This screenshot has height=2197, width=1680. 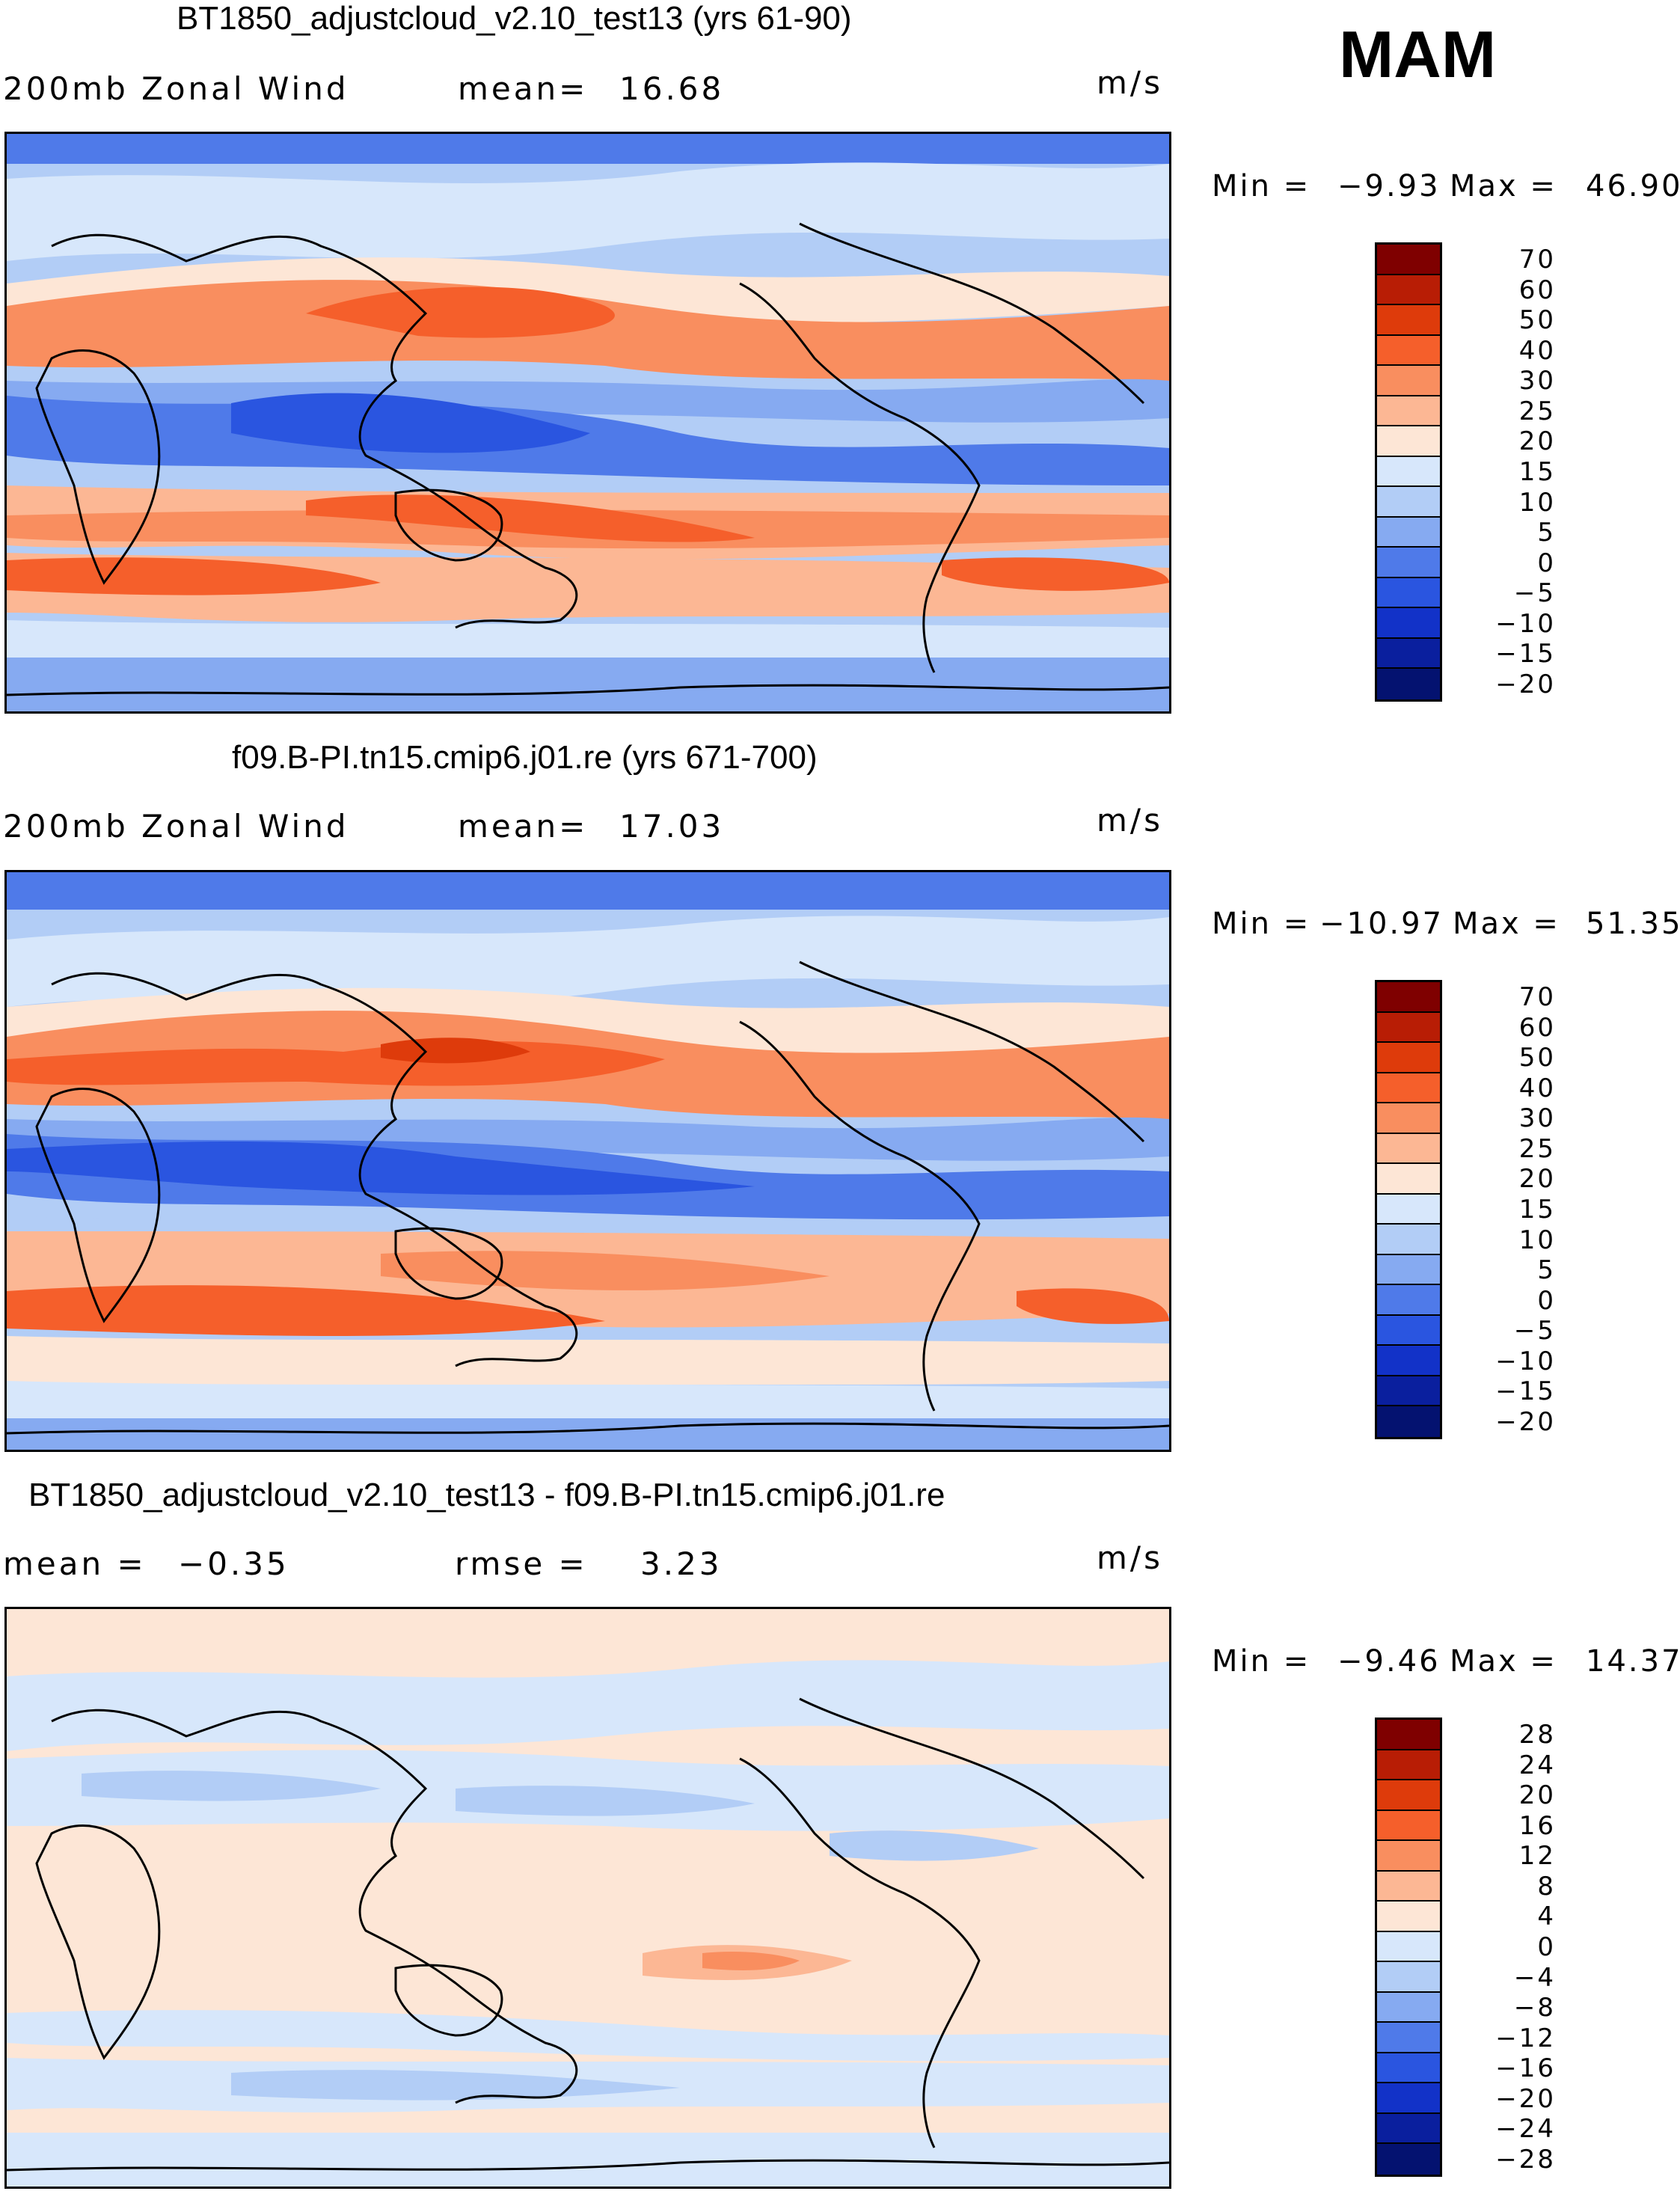 What do you see at coordinates (1506, 924) in the screenshot?
I see `panel2-max-label: Max =` at bounding box center [1506, 924].